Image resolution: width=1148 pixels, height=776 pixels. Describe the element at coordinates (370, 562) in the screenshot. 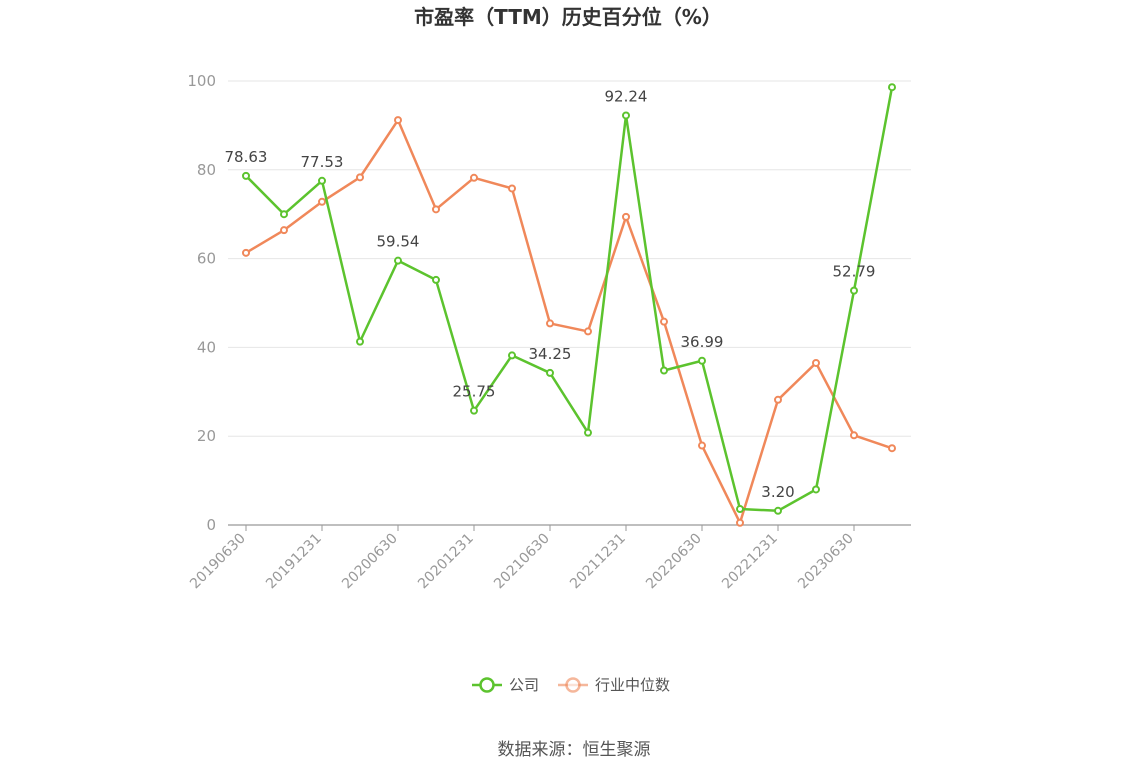

I see `x-tick-label: 20200630` at that location.